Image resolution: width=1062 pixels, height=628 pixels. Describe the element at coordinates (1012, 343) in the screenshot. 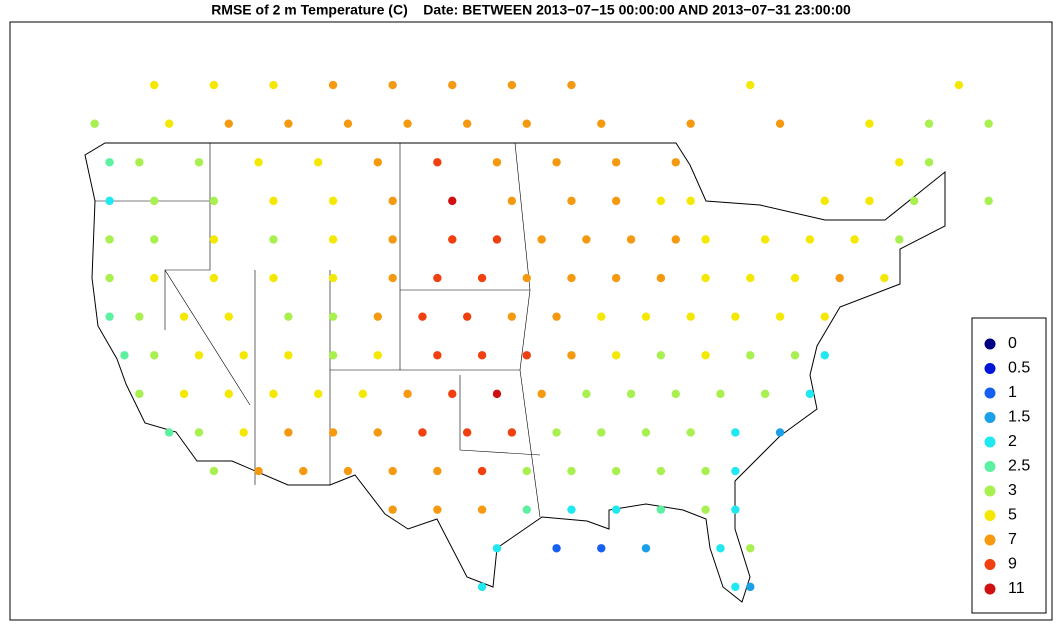

I see `legend-label: 0` at that location.